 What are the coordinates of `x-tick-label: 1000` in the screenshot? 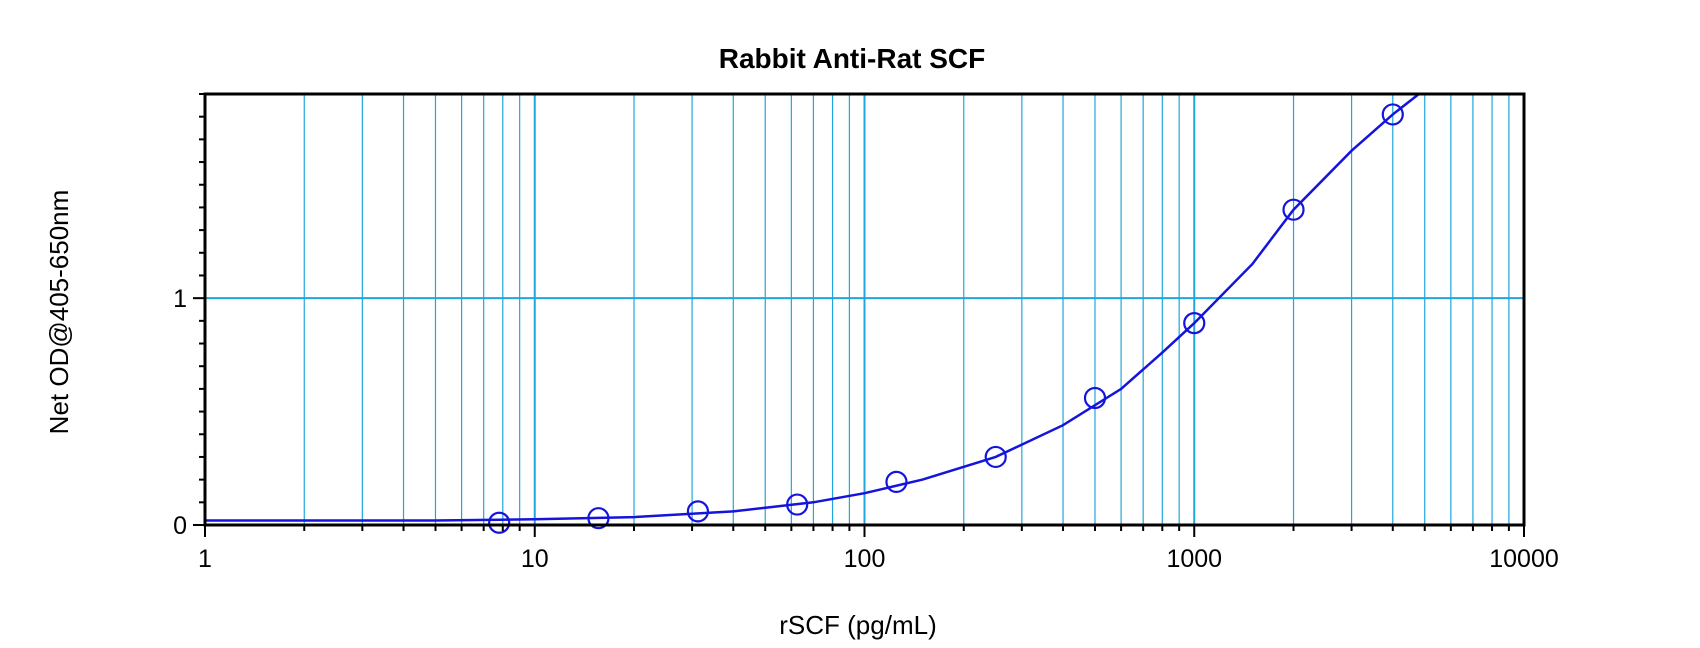 It's located at (1194, 559).